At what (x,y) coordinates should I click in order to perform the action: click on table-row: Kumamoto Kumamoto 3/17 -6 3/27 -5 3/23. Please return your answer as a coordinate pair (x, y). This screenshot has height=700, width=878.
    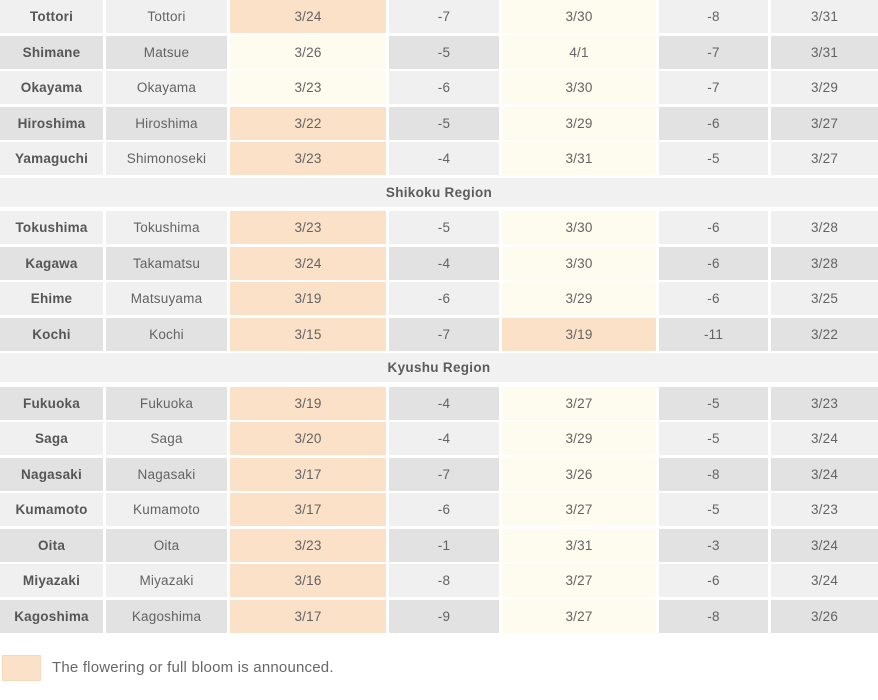
    Looking at the image, I should click on (439, 509).